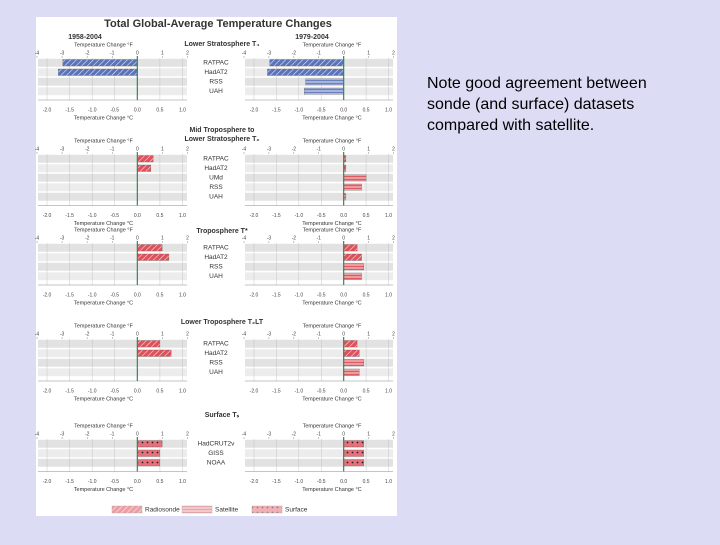 The image size is (720, 545). I want to click on panel-title: Lower Stratosphere T₂, so click(221, 139).